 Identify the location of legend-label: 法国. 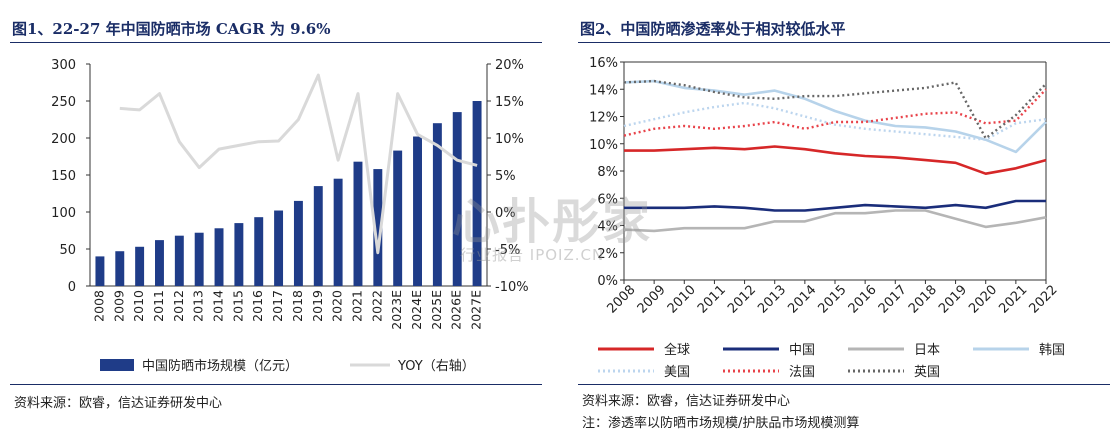
(802, 372).